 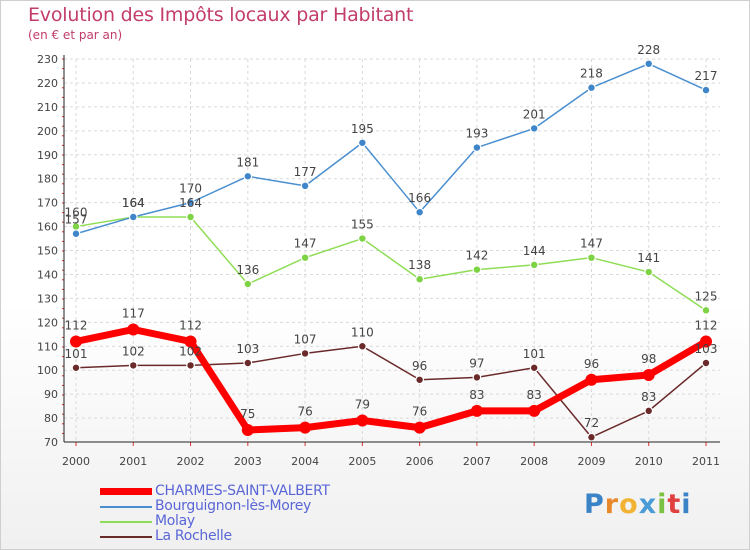 I want to click on data-label: 141, so click(x=648, y=258).